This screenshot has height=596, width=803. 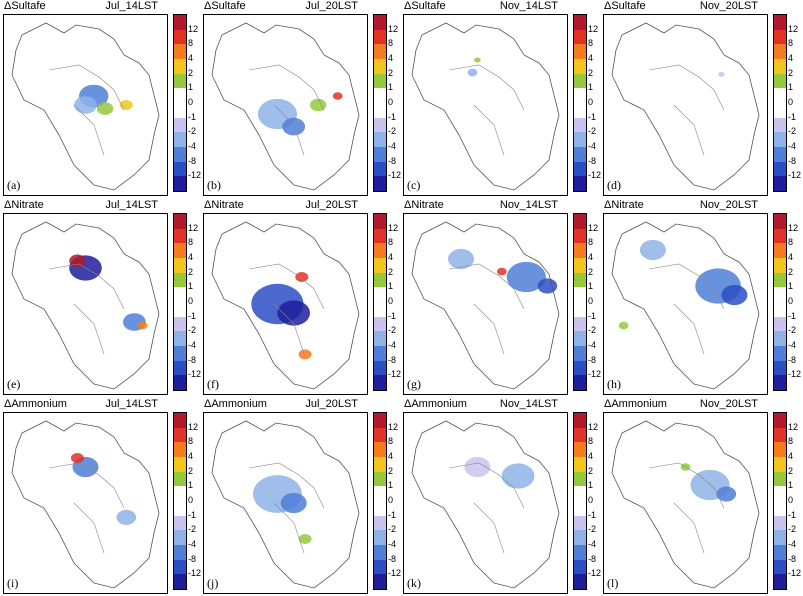 What do you see at coordinates (300, 99) in the screenshot?
I see `map-panel: ΔSultafe Jul_20LST (b) 12 8 4 2 1 0 -1 -2 -4 -8 -12` at bounding box center [300, 99].